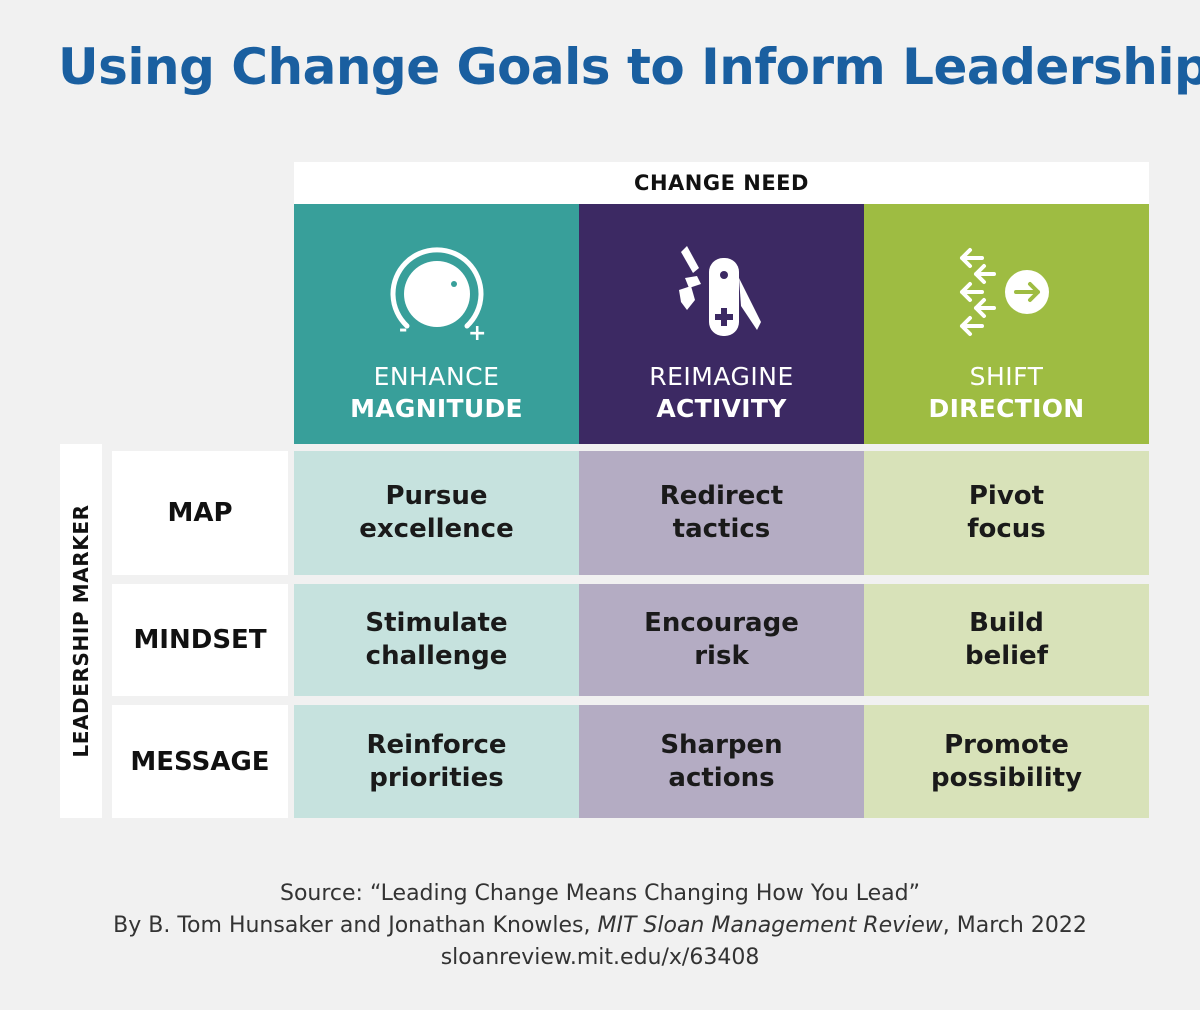 The height and width of the screenshot is (1010, 1200). What do you see at coordinates (1014, 925) in the screenshot?
I see `source-date: , March 2022` at bounding box center [1014, 925].